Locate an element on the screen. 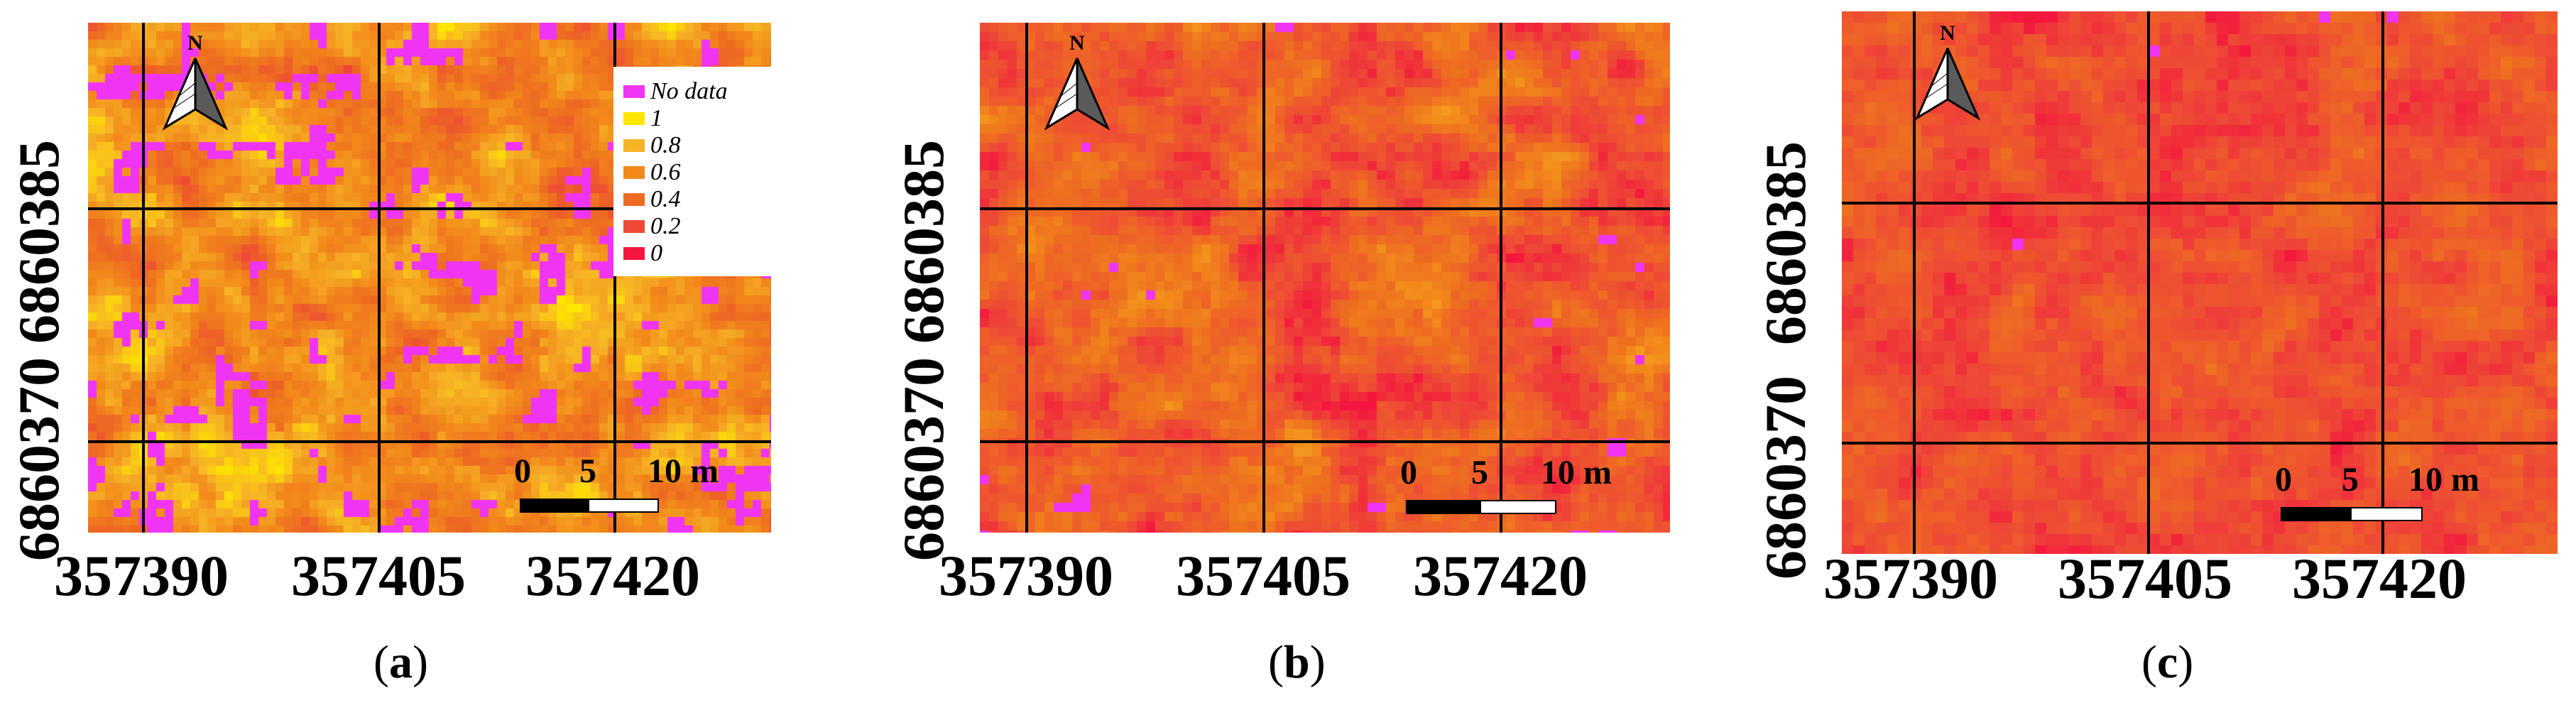  caption-c: (c) is located at coordinates (2167, 663).